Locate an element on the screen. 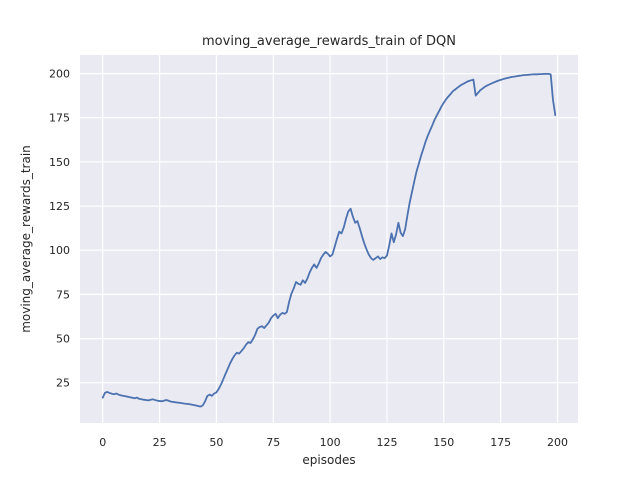 This screenshot has height=480, width=640. x-tick-label: 200 is located at coordinates (557, 442).